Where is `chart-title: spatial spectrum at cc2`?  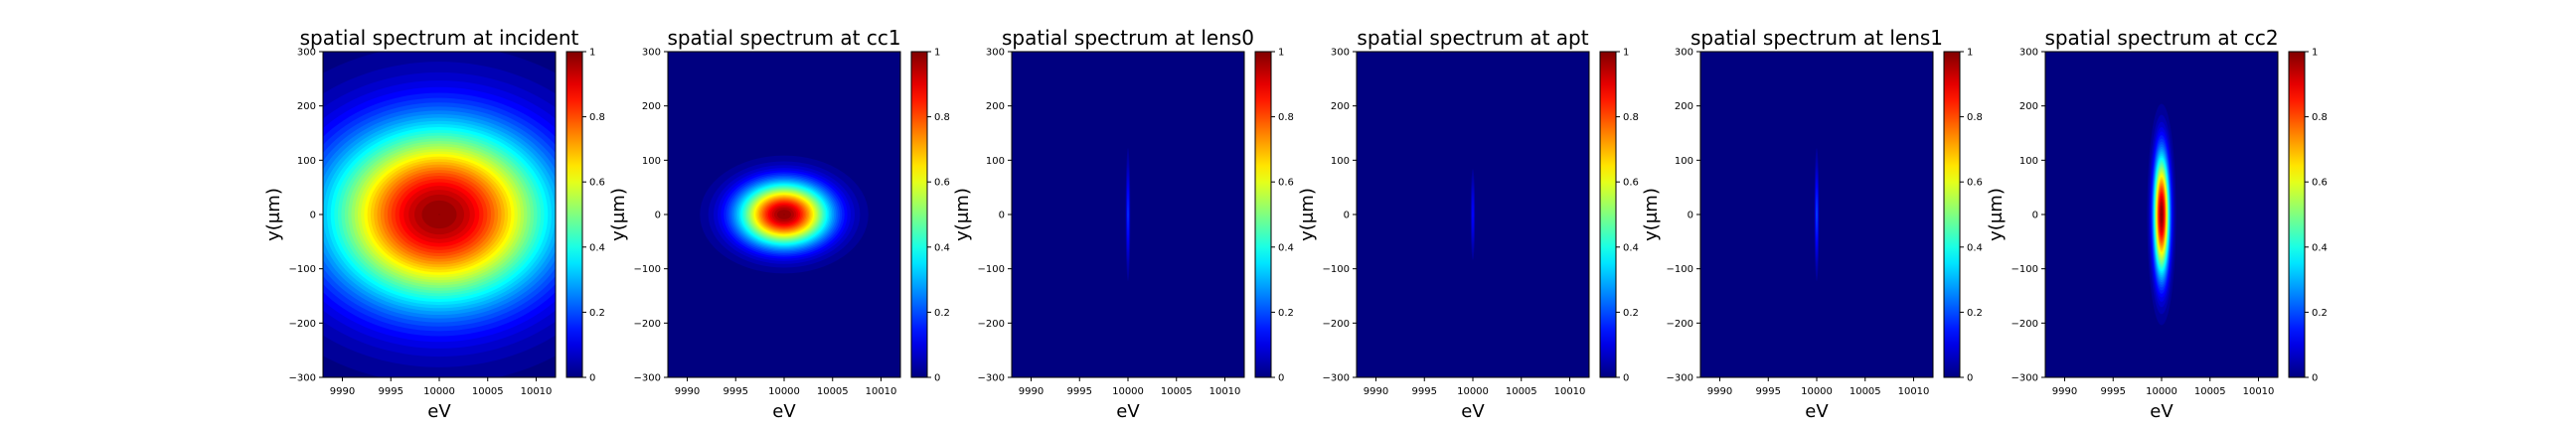
chart-title: spatial spectrum at cc2 is located at coordinates (2161, 38).